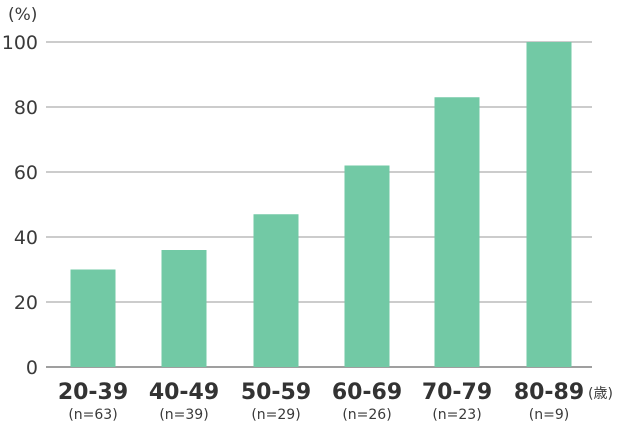 The width and height of the screenshot is (627, 428). Describe the element at coordinates (366, 415) in the screenshot. I see `sample-size-label: (n=26)` at that location.